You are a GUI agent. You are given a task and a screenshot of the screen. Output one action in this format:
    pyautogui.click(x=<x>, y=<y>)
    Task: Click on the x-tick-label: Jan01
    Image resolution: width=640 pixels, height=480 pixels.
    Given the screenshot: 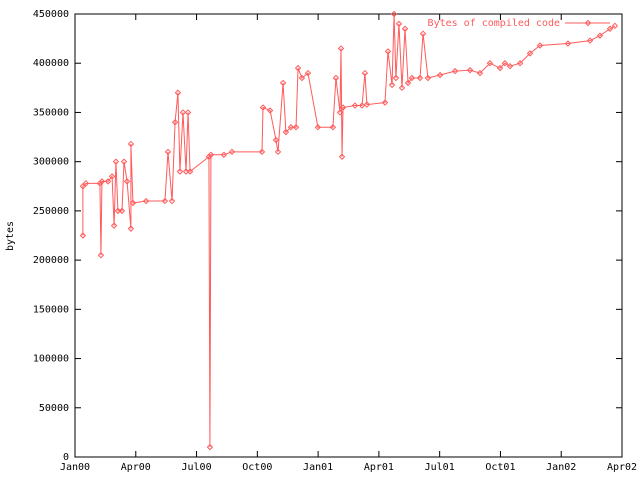 What is the action you would take?
    pyautogui.click(x=318, y=467)
    